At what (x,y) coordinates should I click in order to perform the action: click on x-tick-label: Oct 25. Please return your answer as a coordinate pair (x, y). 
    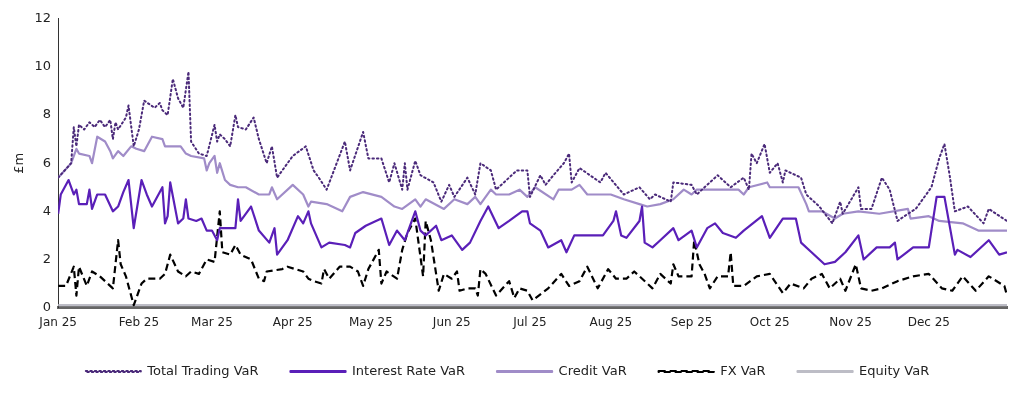
    Looking at the image, I should click on (769, 321).